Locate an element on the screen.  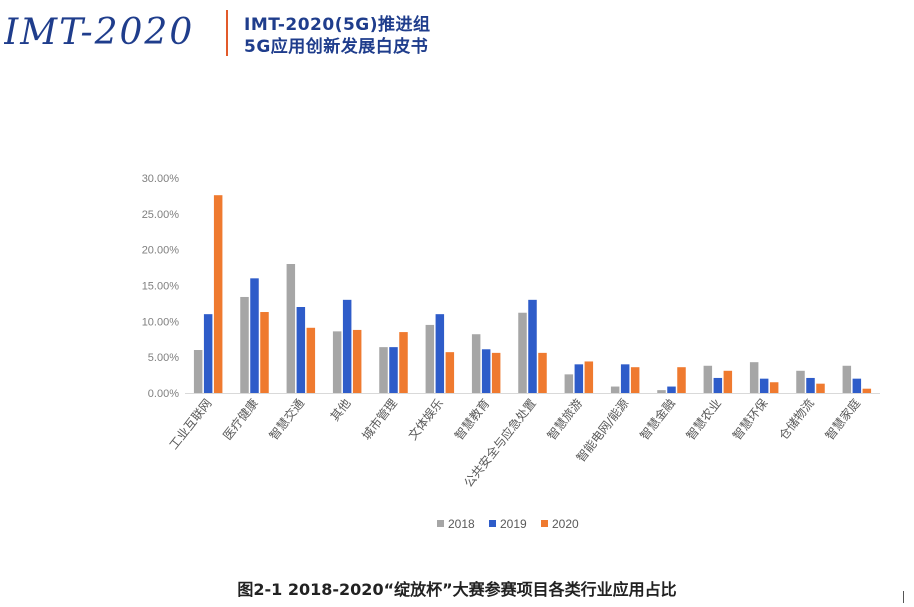
imt-2020-logo: IMT-2020 is located at coordinates (99, 32).